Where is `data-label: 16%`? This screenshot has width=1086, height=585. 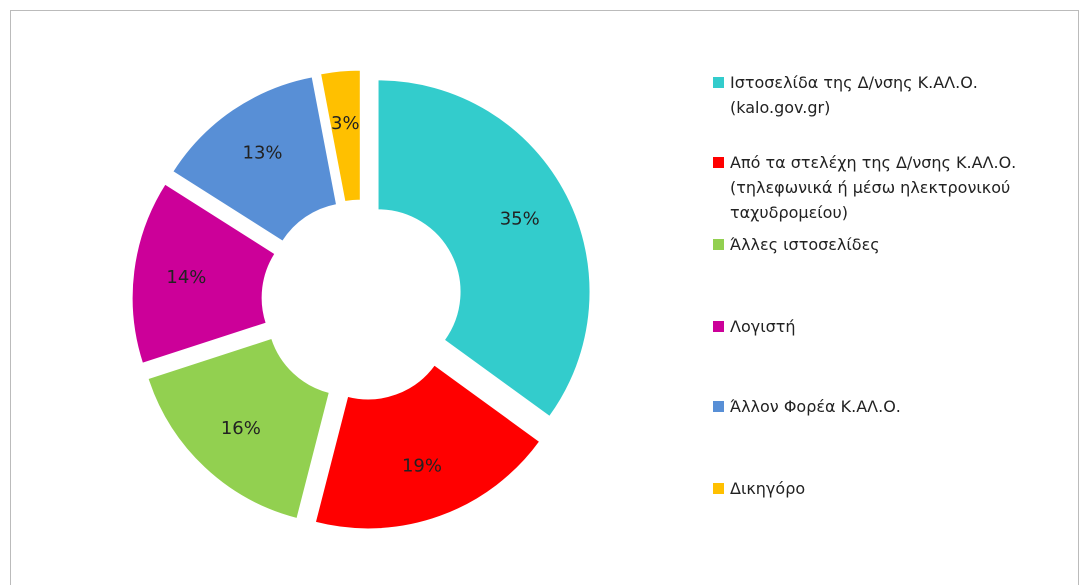 data-label: 16% is located at coordinates (241, 428).